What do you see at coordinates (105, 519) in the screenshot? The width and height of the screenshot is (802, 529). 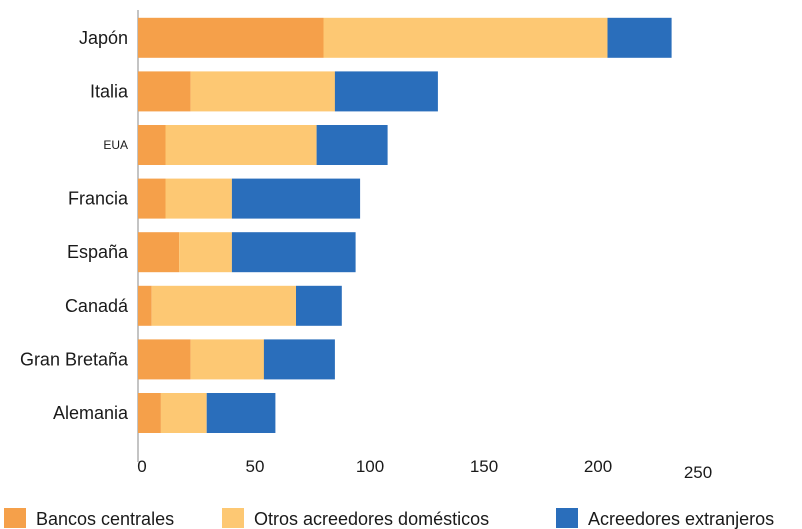 I see `legend-label-bancos-centrales: Bancos centrales` at bounding box center [105, 519].